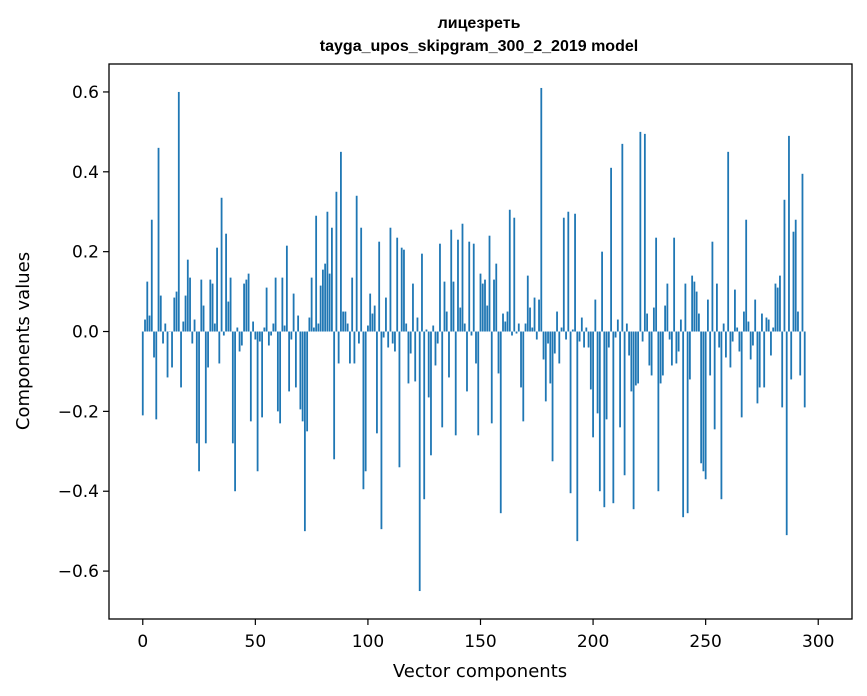 The height and width of the screenshot is (696, 867). Describe the element at coordinates (705, 642) in the screenshot. I see `x-tick-label: 250` at that location.